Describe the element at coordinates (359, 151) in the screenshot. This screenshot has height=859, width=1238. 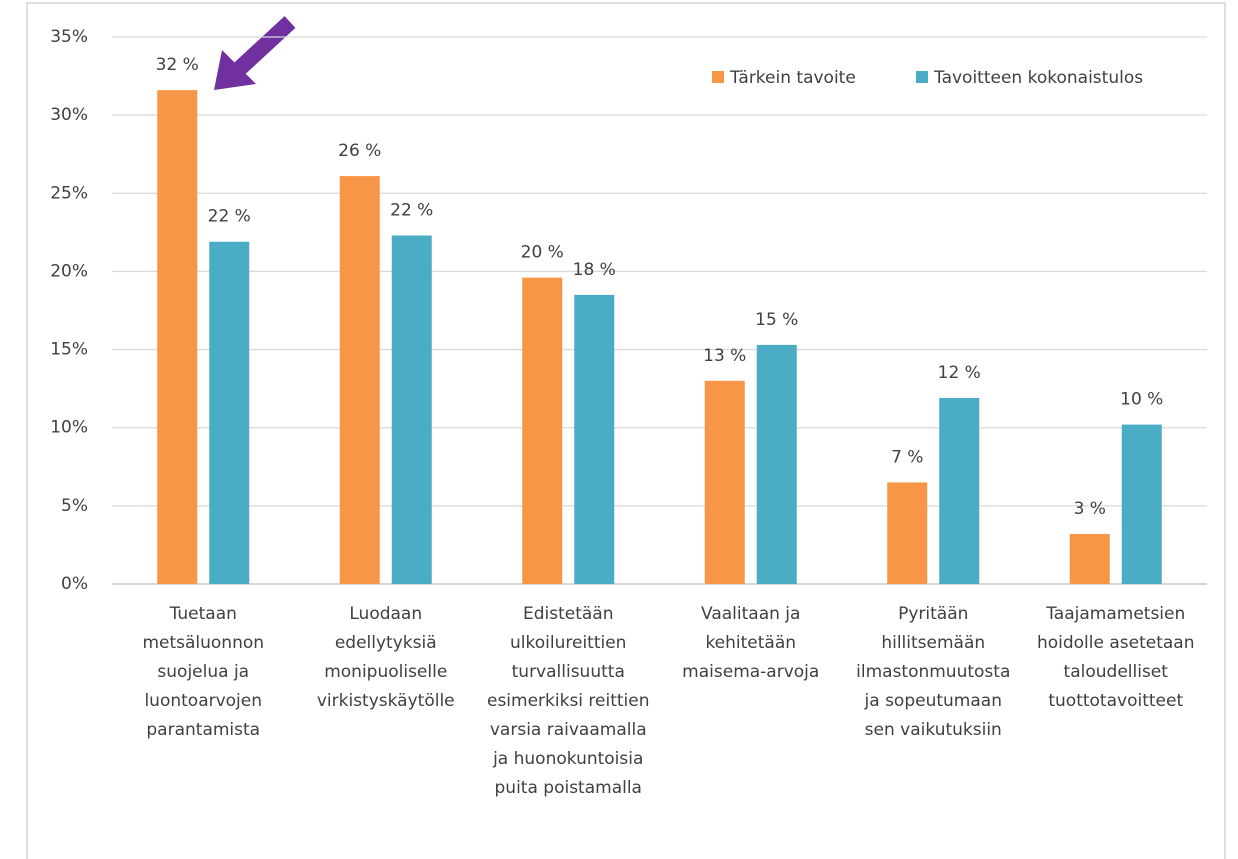
I see `data-label: 26 %` at that location.